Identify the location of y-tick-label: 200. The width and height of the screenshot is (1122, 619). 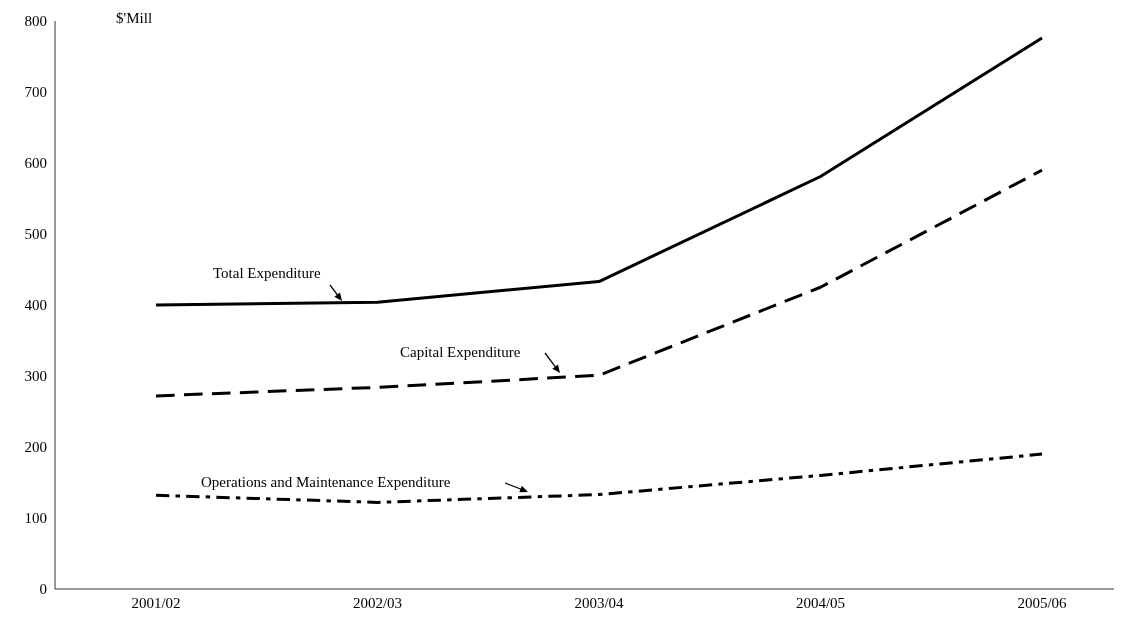
(35, 447).